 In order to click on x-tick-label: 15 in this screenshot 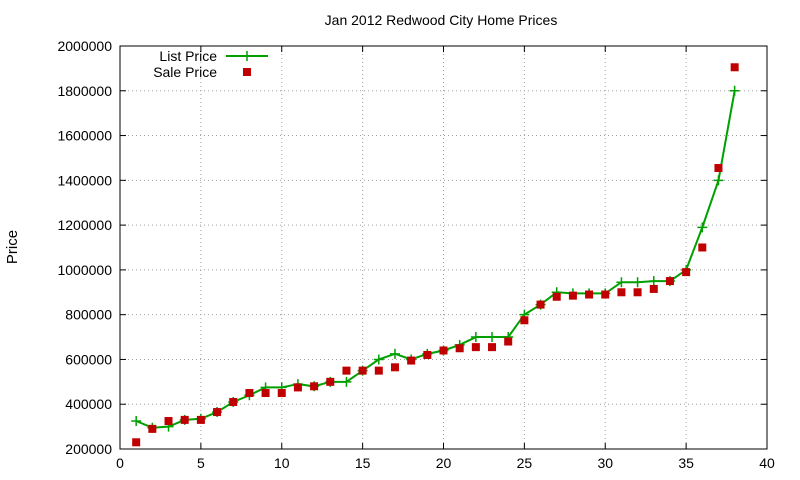, I will do `click(363, 463)`.